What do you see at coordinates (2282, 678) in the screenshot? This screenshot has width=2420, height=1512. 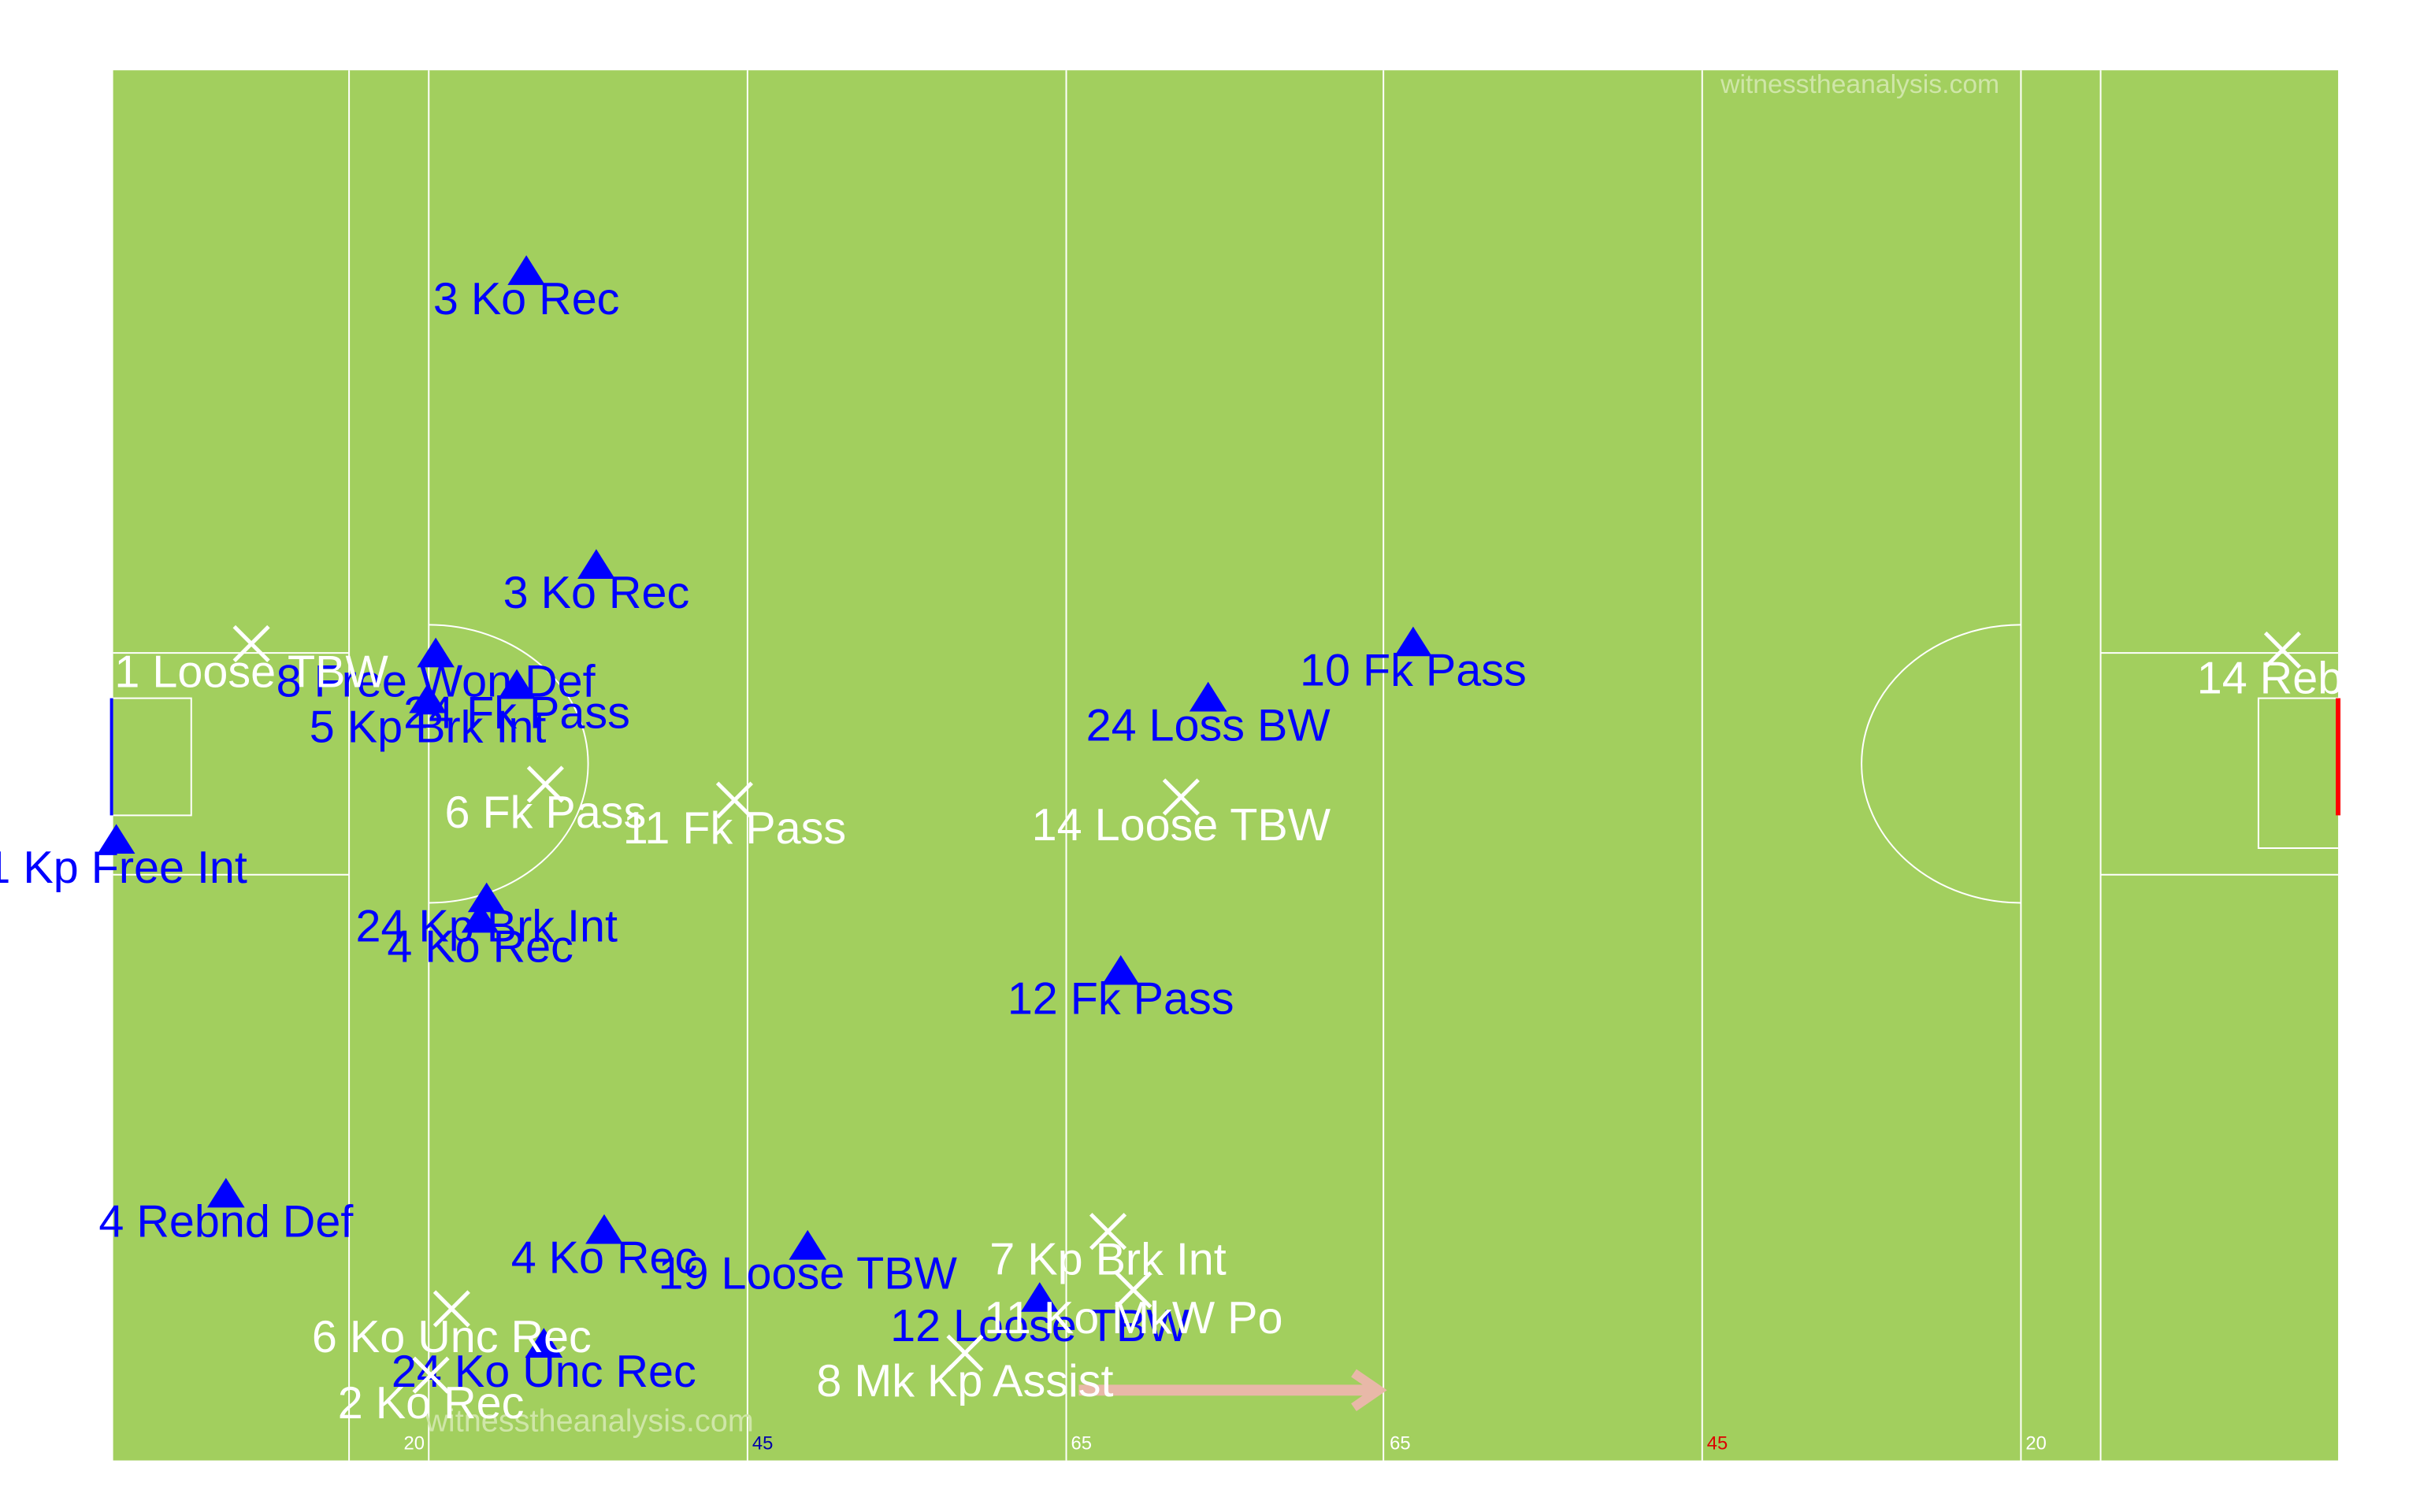 I see `point-label: 14 Rebn` at bounding box center [2282, 678].